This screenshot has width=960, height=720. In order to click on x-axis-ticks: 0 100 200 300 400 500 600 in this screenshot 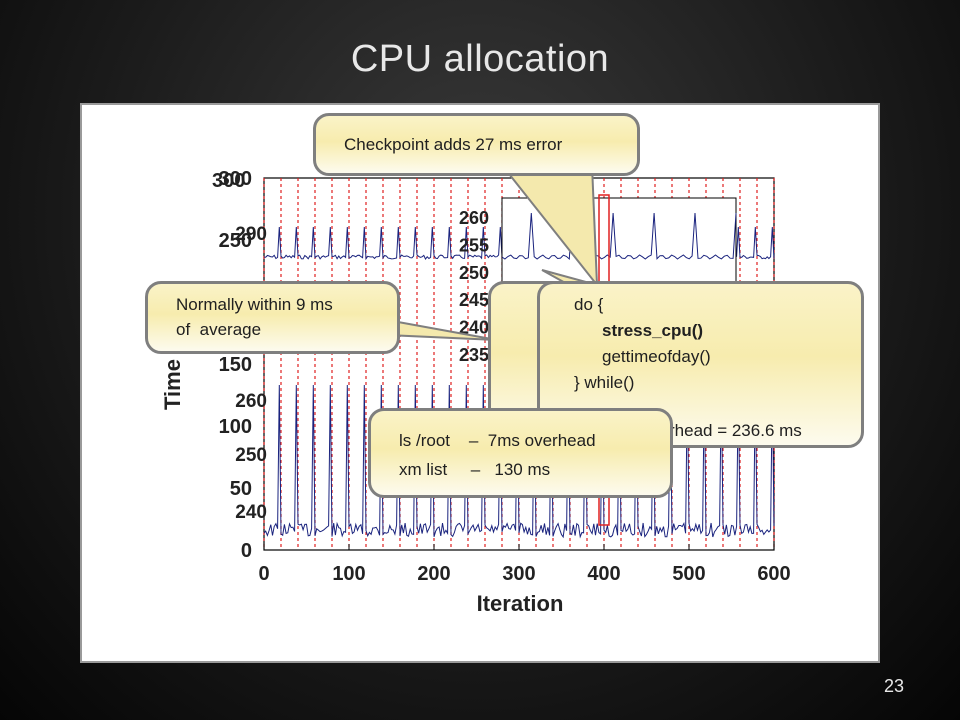, I will do `click(524, 564)`.